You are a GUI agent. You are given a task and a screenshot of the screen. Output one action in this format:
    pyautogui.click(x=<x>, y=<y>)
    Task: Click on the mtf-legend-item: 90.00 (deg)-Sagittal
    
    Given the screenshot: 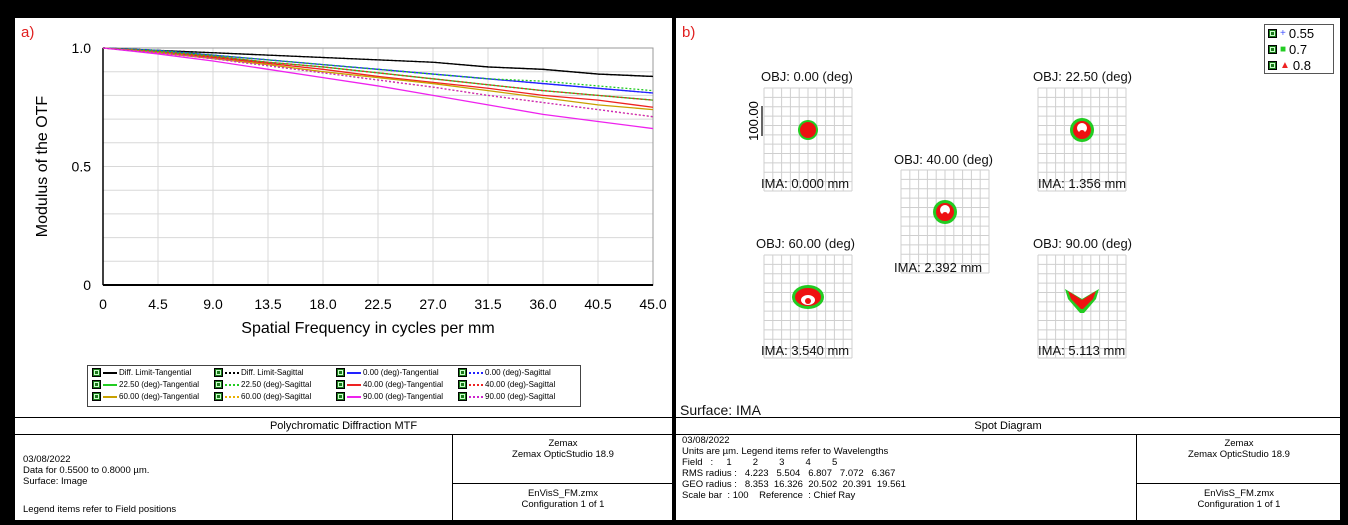 What is the action you would take?
    pyautogui.click(x=506, y=396)
    